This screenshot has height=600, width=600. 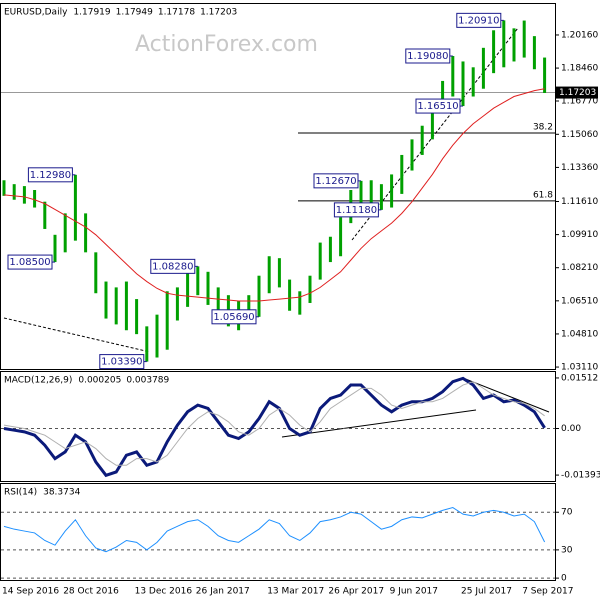 What do you see at coordinates (579, 235) in the screenshot?
I see `y-tick-label: 1.09910` at bounding box center [579, 235].